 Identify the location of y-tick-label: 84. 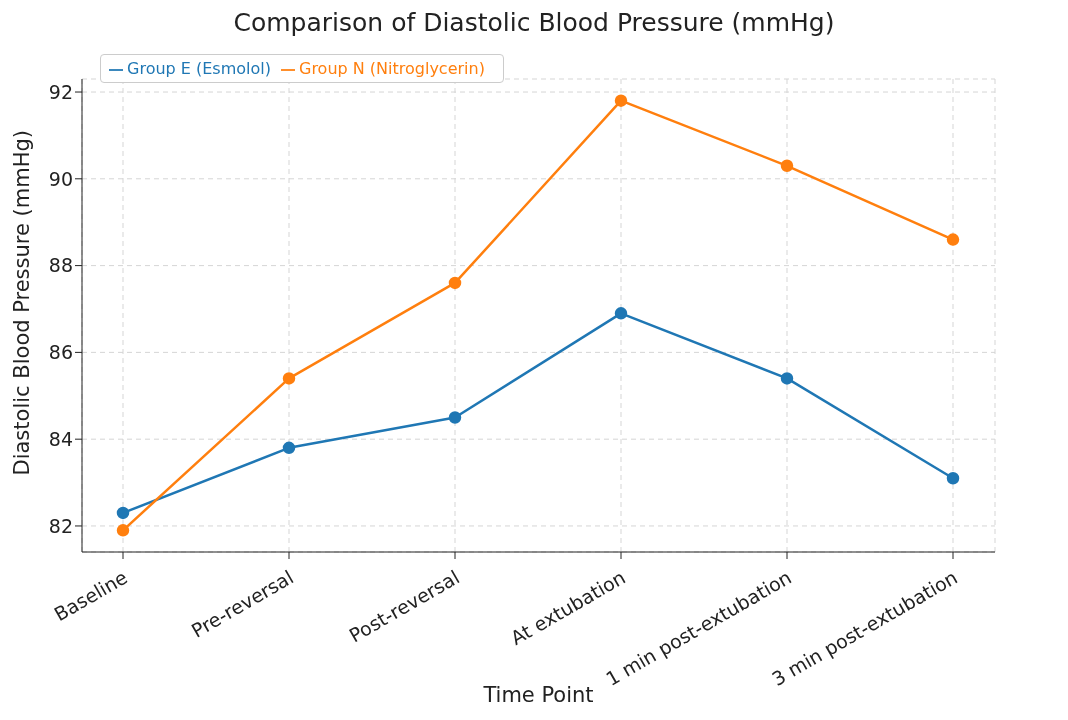
(60, 438).